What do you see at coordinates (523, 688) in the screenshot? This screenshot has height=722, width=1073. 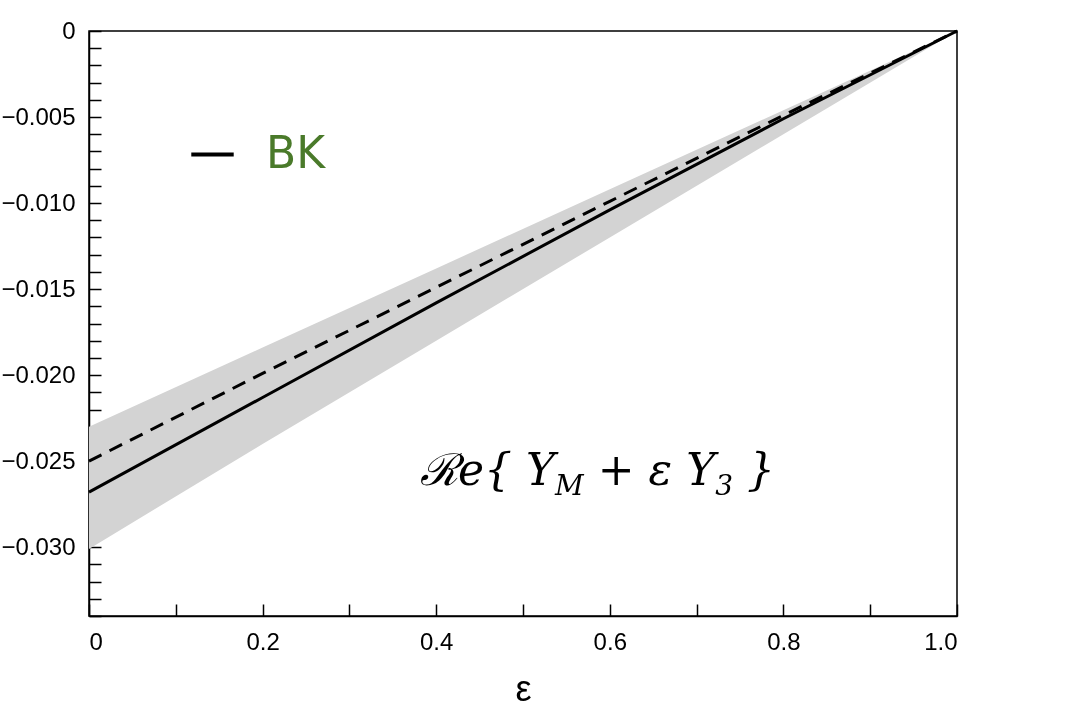 I see `x-axis-title: ε` at bounding box center [523, 688].